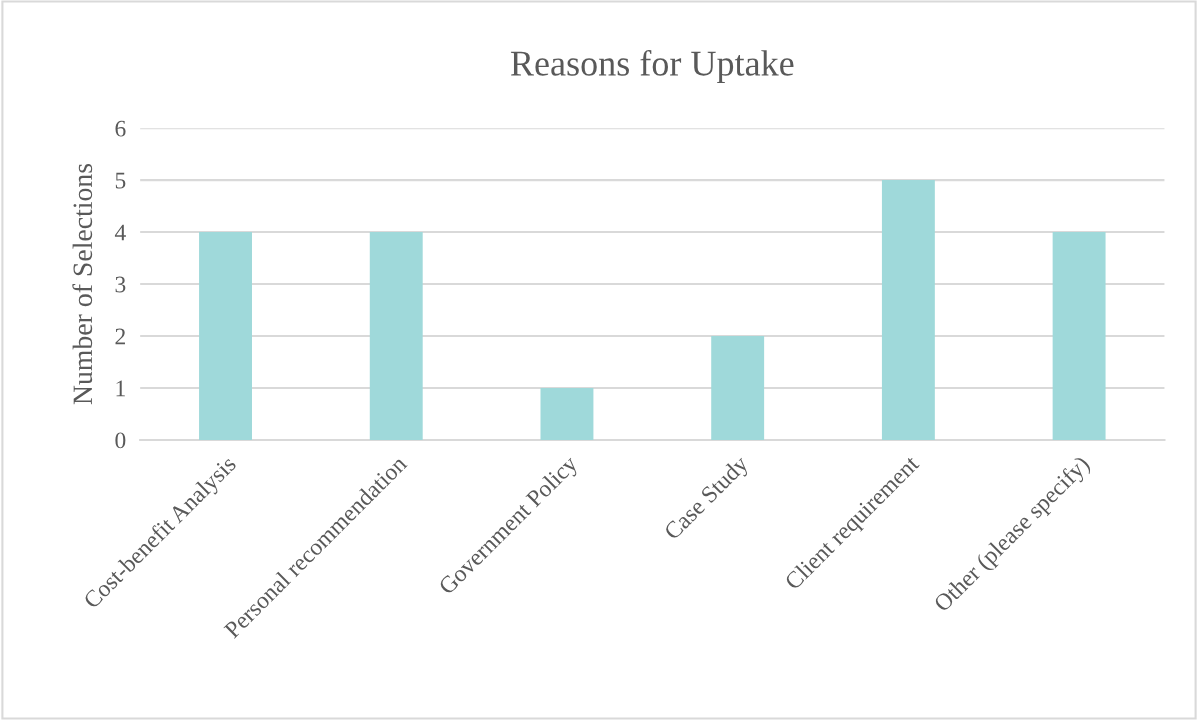  What do you see at coordinates (82, 284) in the screenshot?
I see `y-axis-title: Number of Selections` at bounding box center [82, 284].